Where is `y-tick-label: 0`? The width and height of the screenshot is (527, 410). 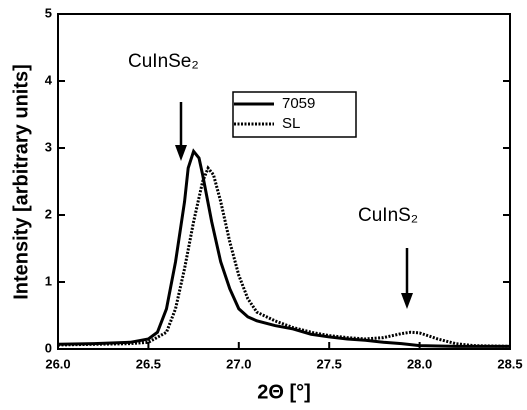 y-tick-label: 0 is located at coordinates (48, 347).